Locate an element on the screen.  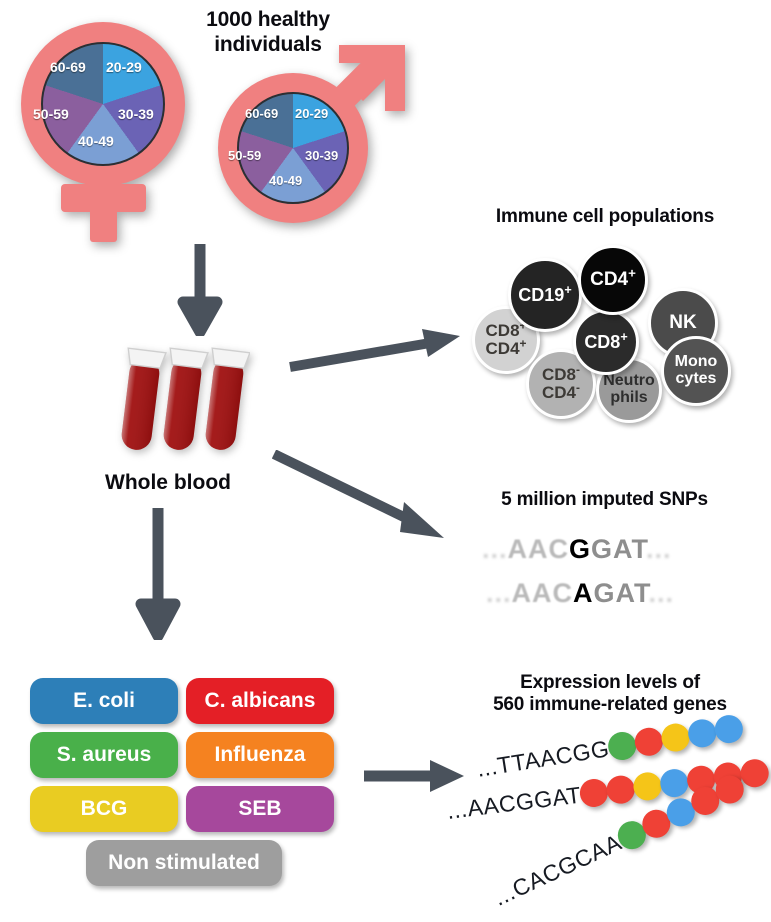
cell-label: NK is located at coordinates (683, 323).